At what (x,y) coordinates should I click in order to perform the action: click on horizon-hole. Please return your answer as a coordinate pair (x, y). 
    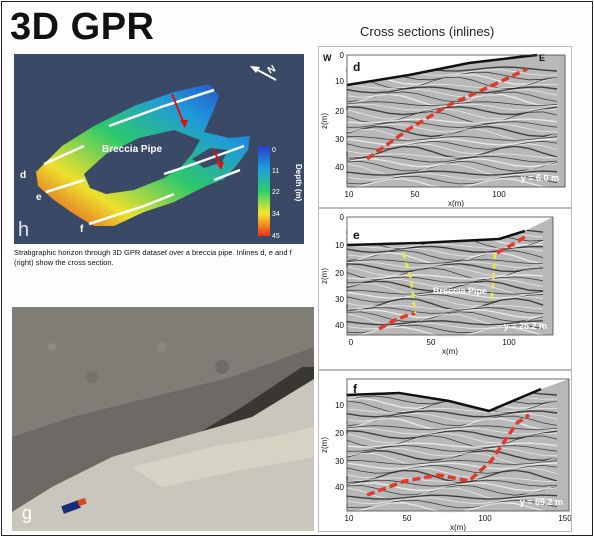
    Looking at the image, I should click on (142, 162).